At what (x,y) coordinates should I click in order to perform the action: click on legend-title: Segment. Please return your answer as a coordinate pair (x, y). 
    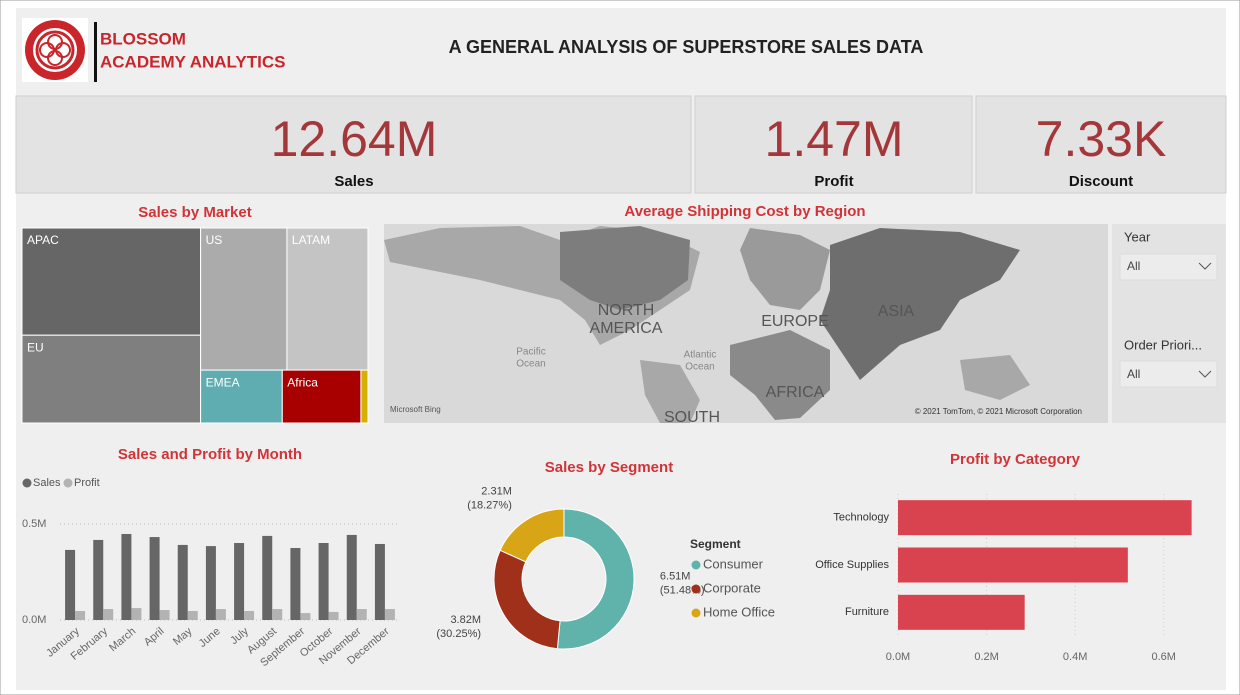
    Looking at the image, I should click on (715, 544).